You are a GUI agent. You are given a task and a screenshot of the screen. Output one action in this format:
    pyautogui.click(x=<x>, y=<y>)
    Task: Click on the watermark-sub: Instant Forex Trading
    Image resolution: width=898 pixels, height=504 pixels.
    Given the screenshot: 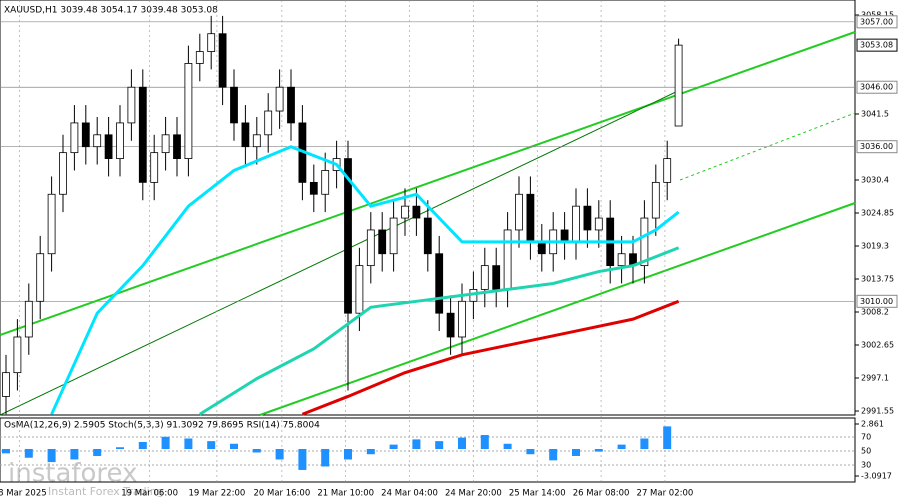 What is the action you would take?
    pyautogui.click(x=106, y=491)
    